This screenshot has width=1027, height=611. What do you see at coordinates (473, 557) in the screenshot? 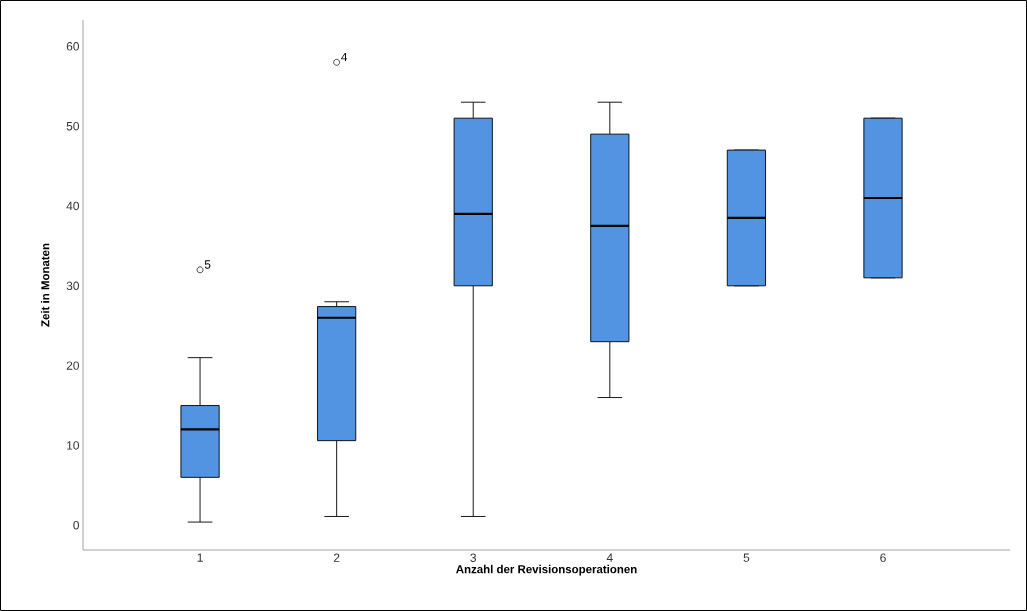
I see `x-tick-label: 3` at bounding box center [473, 557].